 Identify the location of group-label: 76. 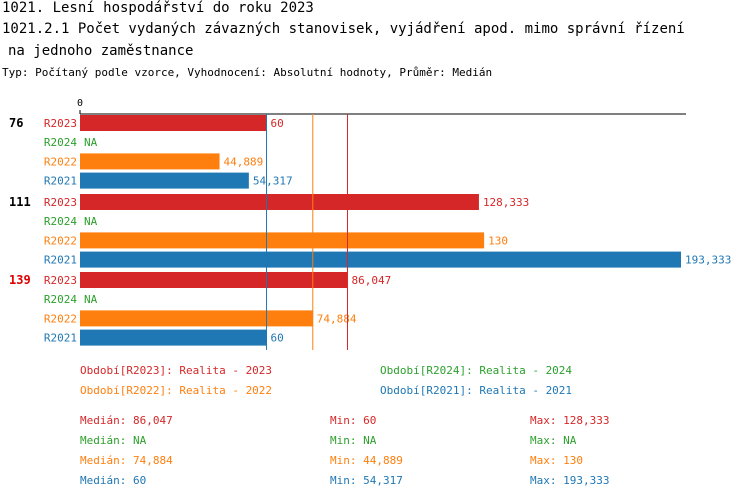
(16, 123).